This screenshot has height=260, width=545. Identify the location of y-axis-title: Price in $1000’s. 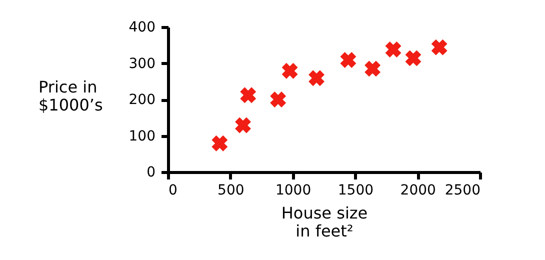
(70, 96).